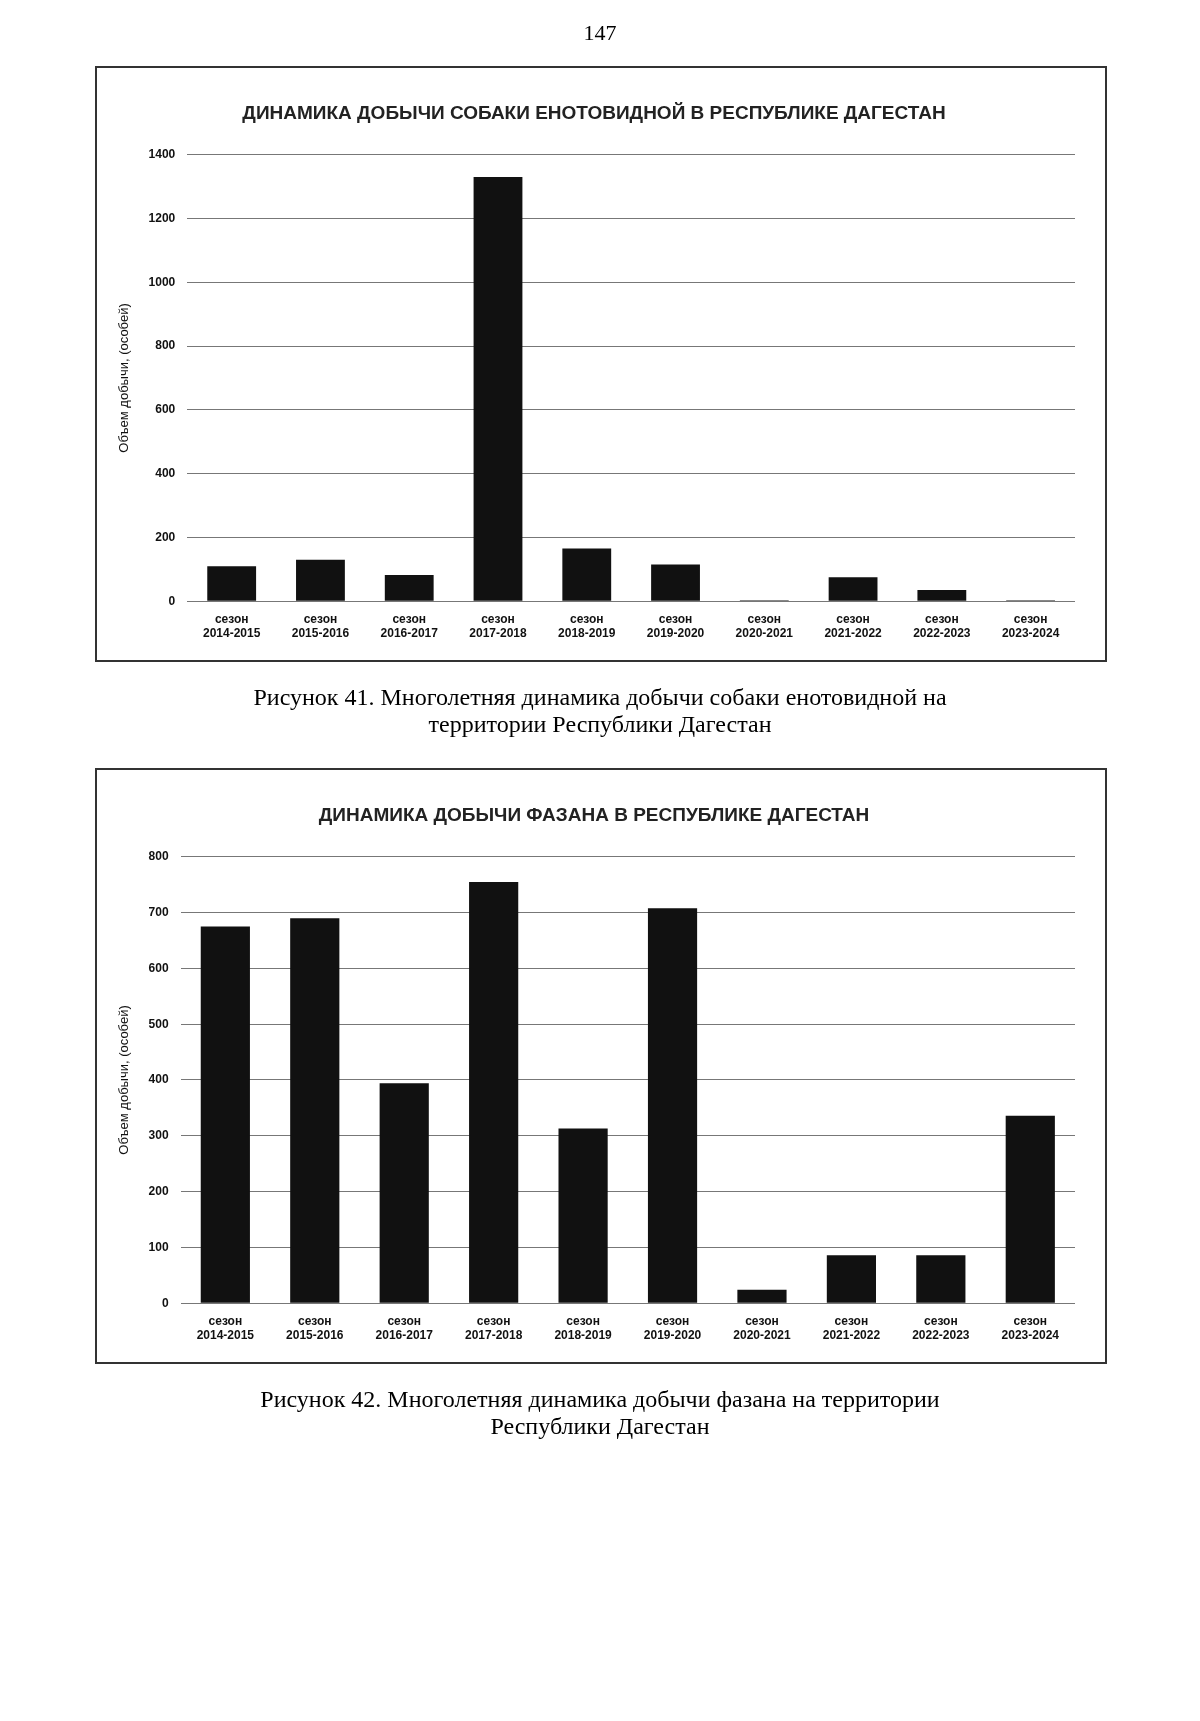 The height and width of the screenshot is (1721, 1200). Describe the element at coordinates (600, 1413) in the screenshot. I see `text: Рисунок 42. Многолетняя динамика добычи фазана на территории Республики Дагестан` at that location.